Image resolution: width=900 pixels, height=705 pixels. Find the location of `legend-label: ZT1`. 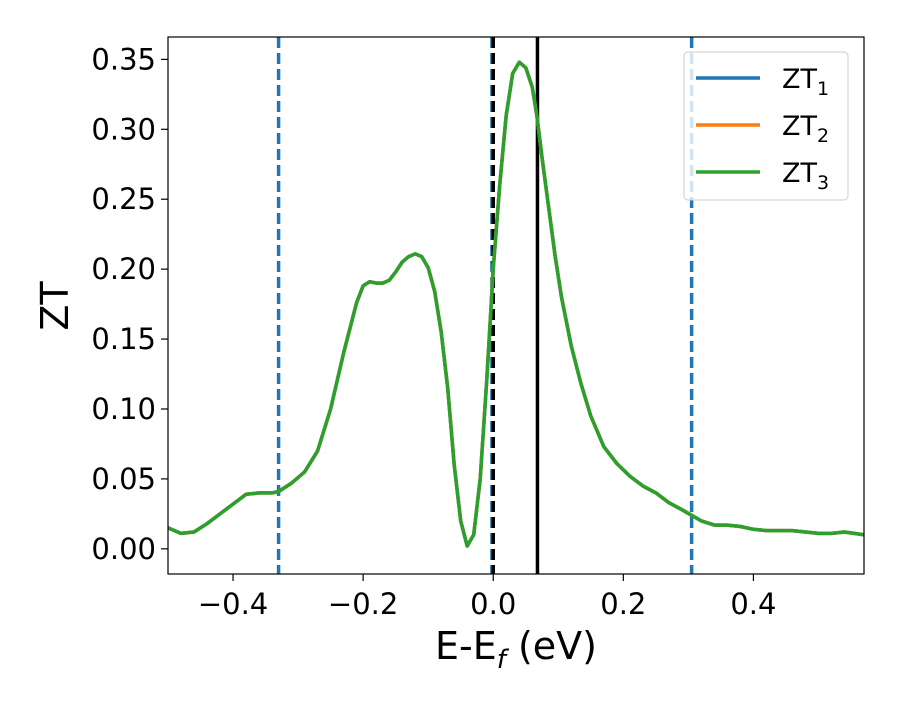

legend-label: ZT1 is located at coordinates (805, 82).